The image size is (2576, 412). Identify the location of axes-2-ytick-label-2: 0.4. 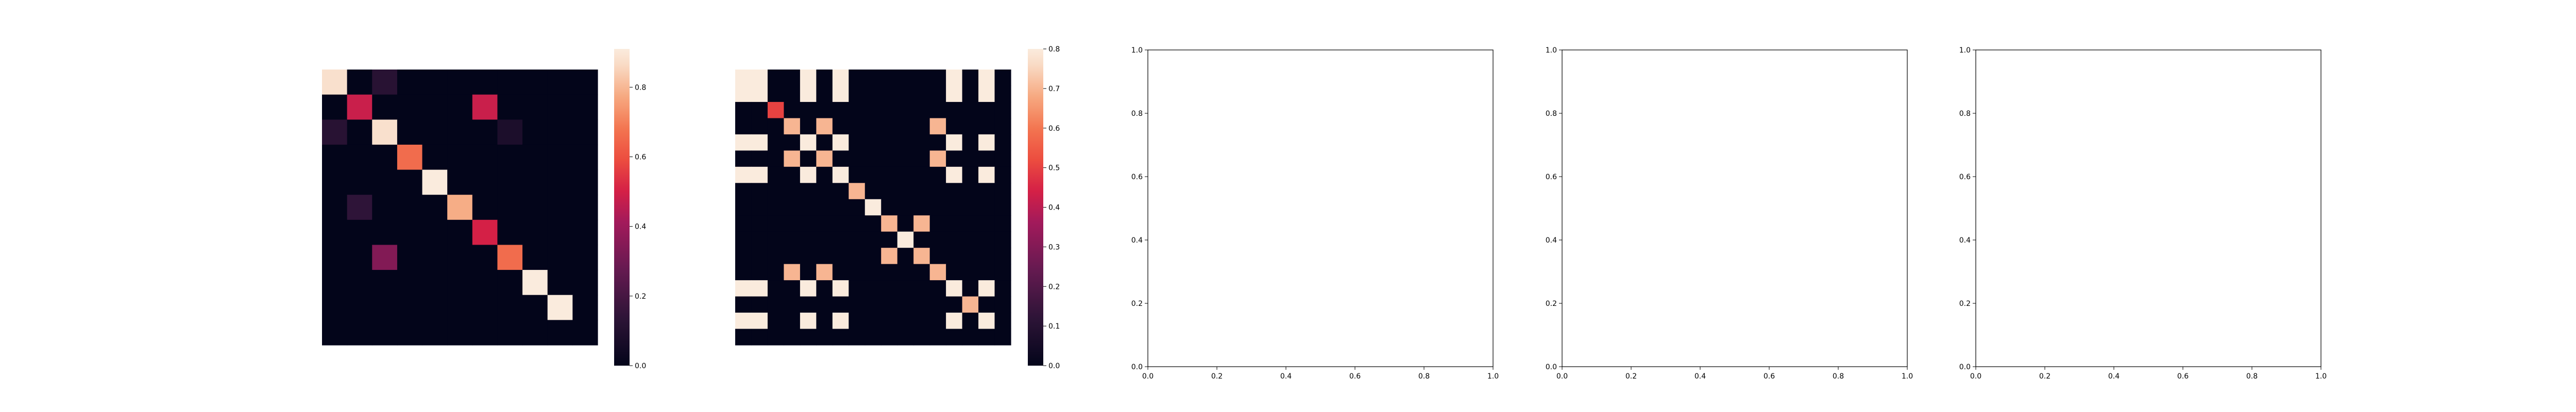
(1551, 241).